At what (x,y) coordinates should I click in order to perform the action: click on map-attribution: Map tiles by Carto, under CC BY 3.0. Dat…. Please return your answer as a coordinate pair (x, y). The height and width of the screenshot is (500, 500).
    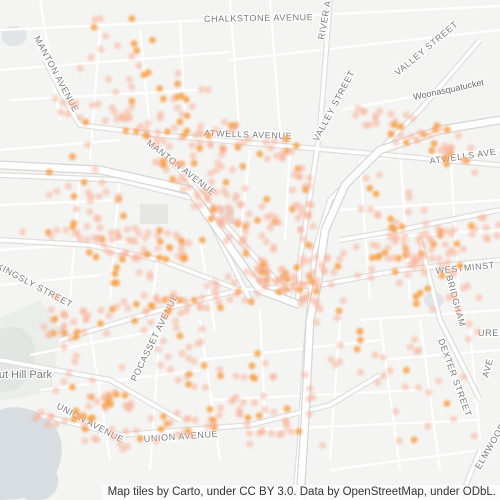
    Looking at the image, I should click on (300, 492).